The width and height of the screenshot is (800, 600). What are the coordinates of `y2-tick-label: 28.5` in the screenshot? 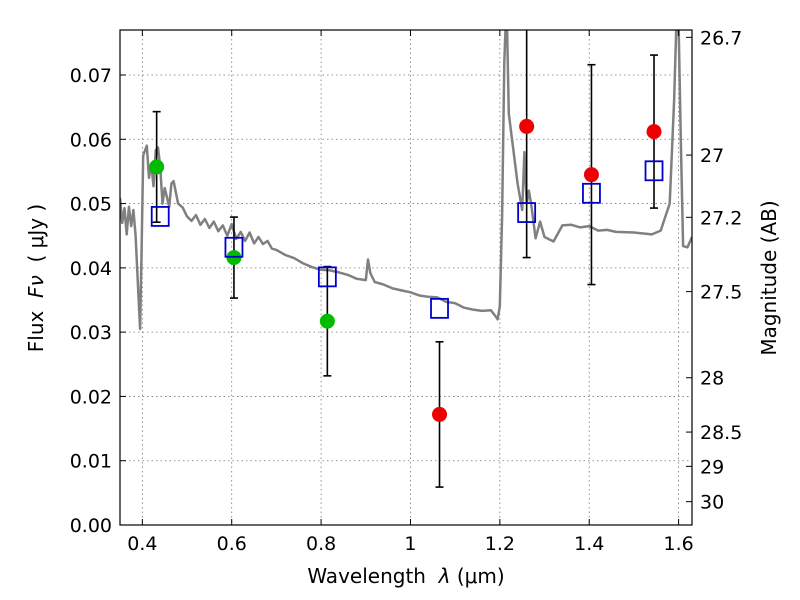 It's located at (721, 433).